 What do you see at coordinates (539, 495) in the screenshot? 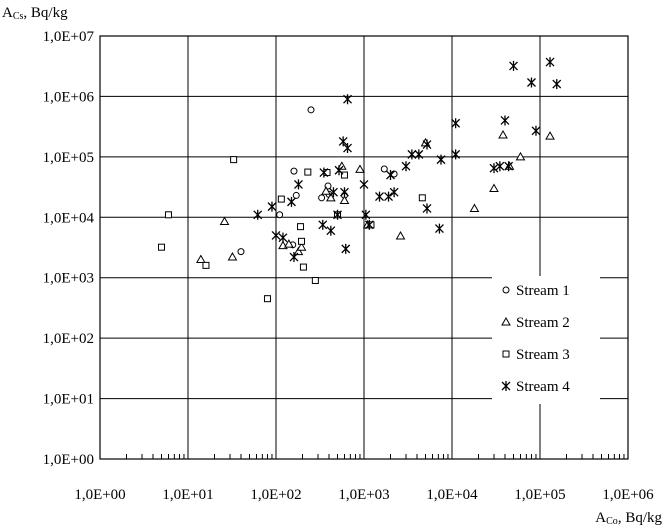
I see `x-tick-label: 1,0E+05` at bounding box center [539, 495].